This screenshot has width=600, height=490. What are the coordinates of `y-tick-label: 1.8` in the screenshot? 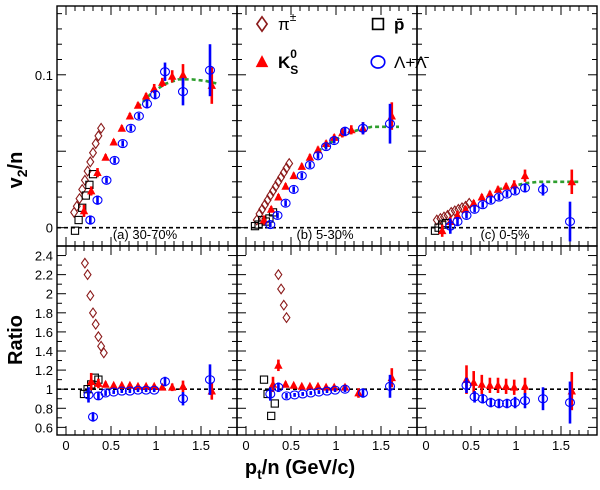 It's located at (44, 313).